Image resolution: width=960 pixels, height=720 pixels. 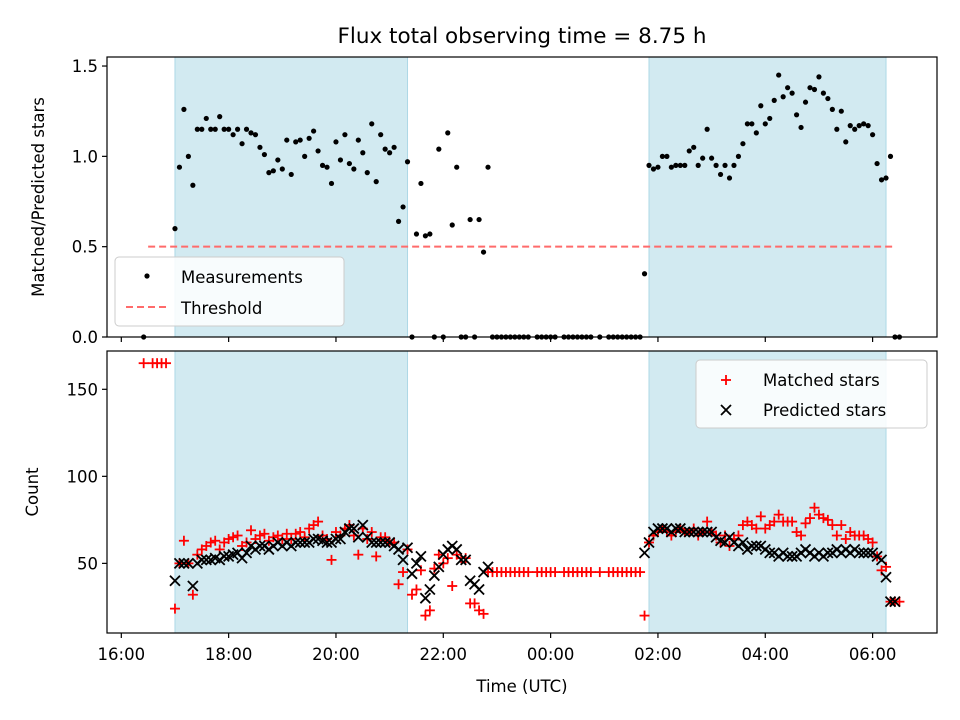 I want to click on y-tick-label: 100, so click(x=83, y=476).